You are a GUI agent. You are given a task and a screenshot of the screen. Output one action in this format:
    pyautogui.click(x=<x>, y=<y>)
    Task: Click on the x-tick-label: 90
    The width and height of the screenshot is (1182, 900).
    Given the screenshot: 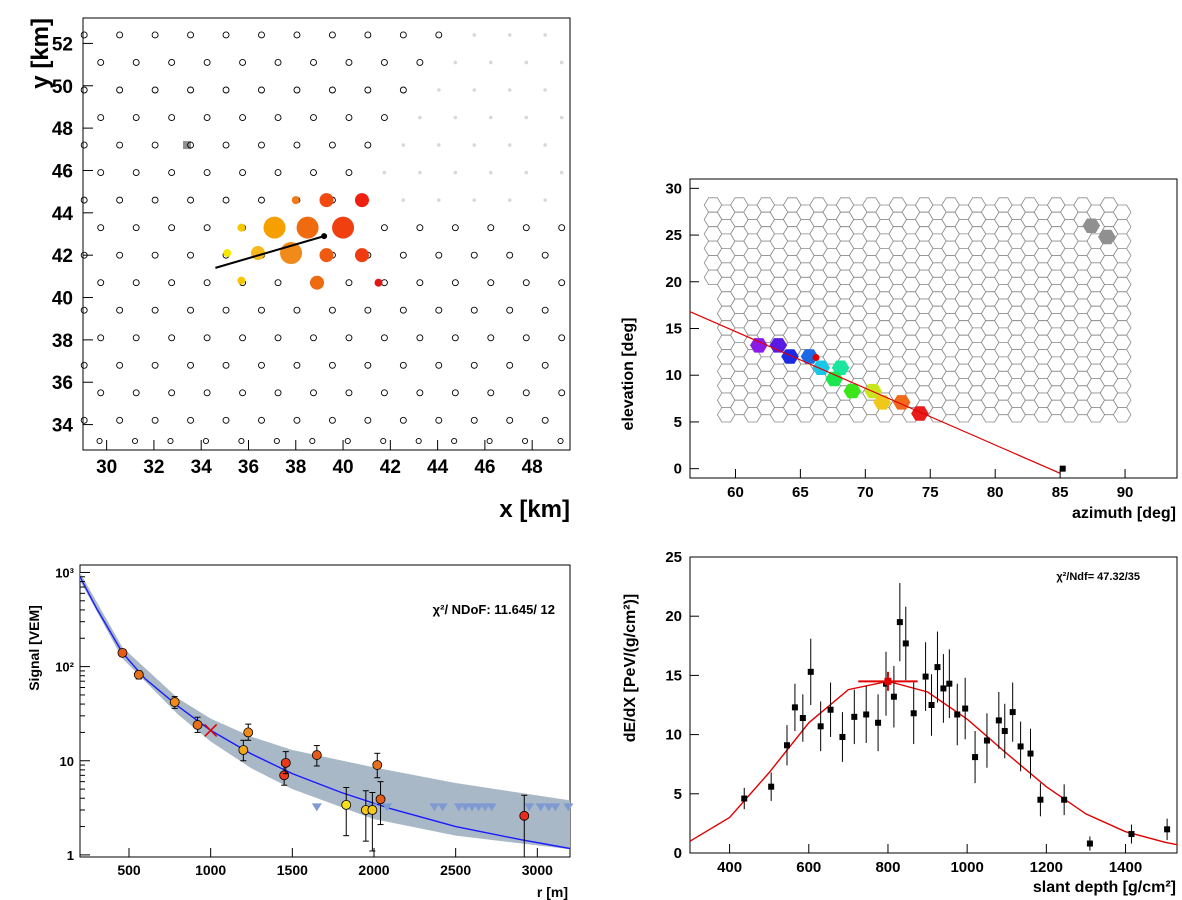 What is the action you would take?
    pyautogui.click(x=1125, y=492)
    